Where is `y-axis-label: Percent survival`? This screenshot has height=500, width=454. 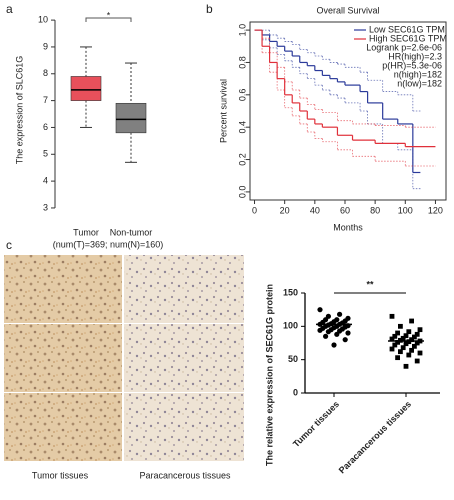
y-axis-label: Percent survival is located at coordinates (223, 111).